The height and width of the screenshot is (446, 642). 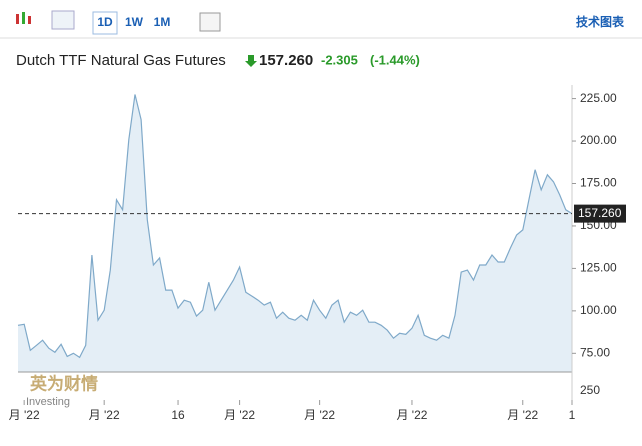 What do you see at coordinates (178, 415) in the screenshot?
I see `x-tick-label: 16` at bounding box center [178, 415].